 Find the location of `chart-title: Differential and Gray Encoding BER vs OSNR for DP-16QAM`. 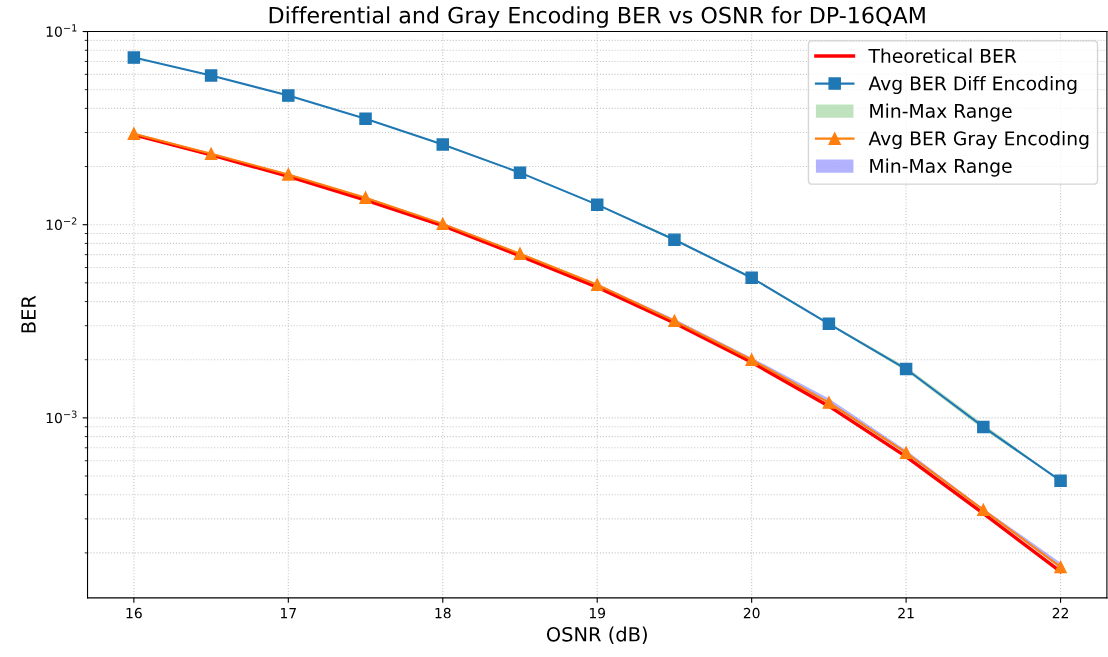

chart-title: Differential and Gray Encoding BER vs OSNR for DP-16QAM is located at coordinates (597, 17).